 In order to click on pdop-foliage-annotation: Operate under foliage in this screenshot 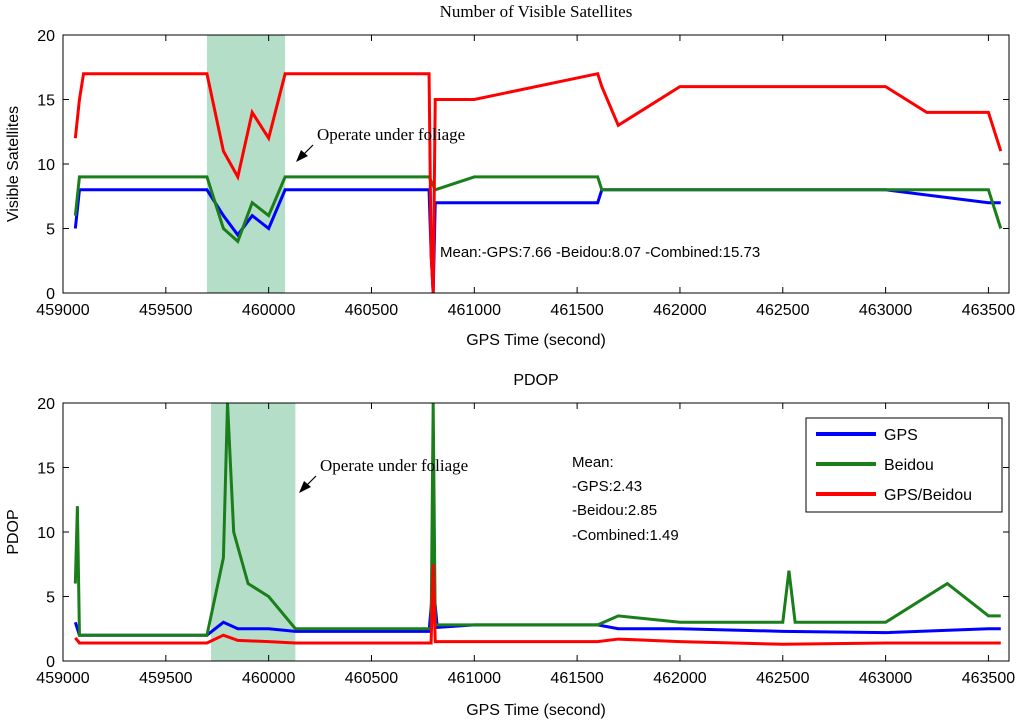, I will do `click(394, 465)`.